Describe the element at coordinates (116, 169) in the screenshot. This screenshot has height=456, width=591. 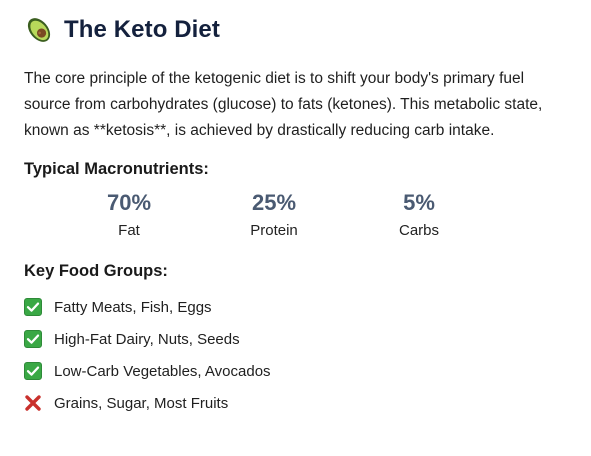
I see `macronutrients-heading: Typical Macronutrients:` at that location.